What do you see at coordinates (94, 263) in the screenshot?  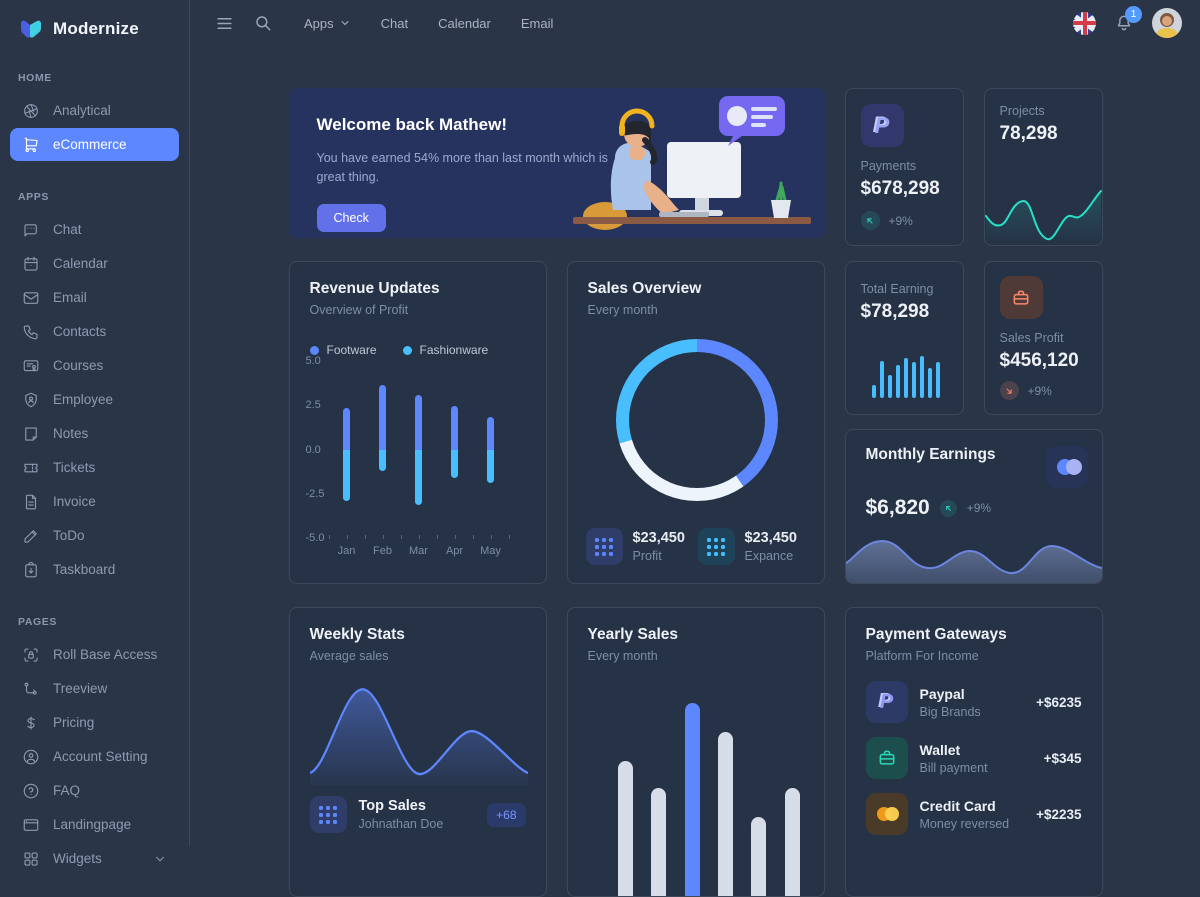 I see `sidebar-item-calendar: Calendar` at bounding box center [94, 263].